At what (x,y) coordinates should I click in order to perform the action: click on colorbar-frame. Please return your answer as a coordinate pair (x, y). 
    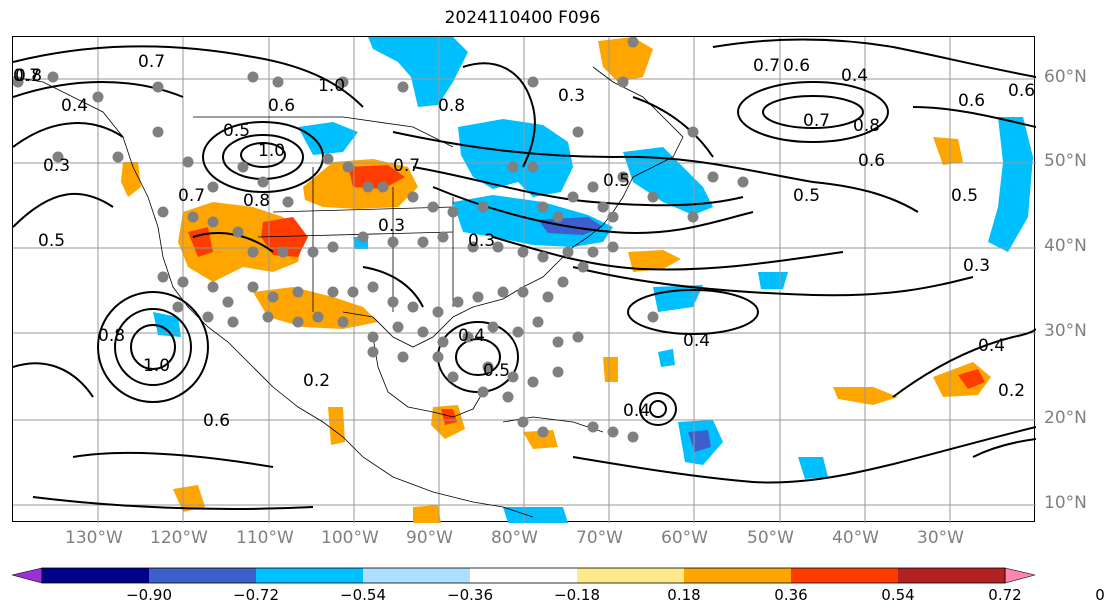
    Looking at the image, I should click on (523, 575).